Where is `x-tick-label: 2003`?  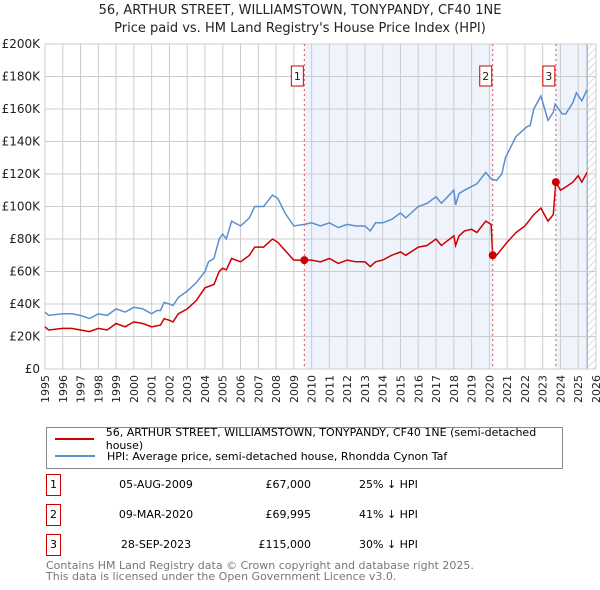 x-tick-label: 2003 is located at coordinates (187, 389).